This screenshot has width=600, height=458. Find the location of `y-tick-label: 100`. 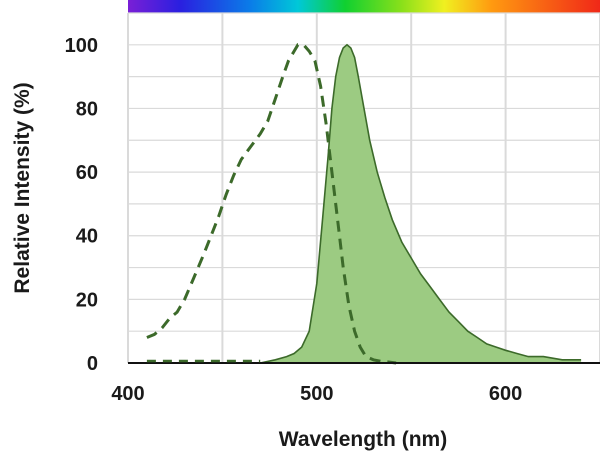

y-tick-label: 100 is located at coordinates (81, 46).